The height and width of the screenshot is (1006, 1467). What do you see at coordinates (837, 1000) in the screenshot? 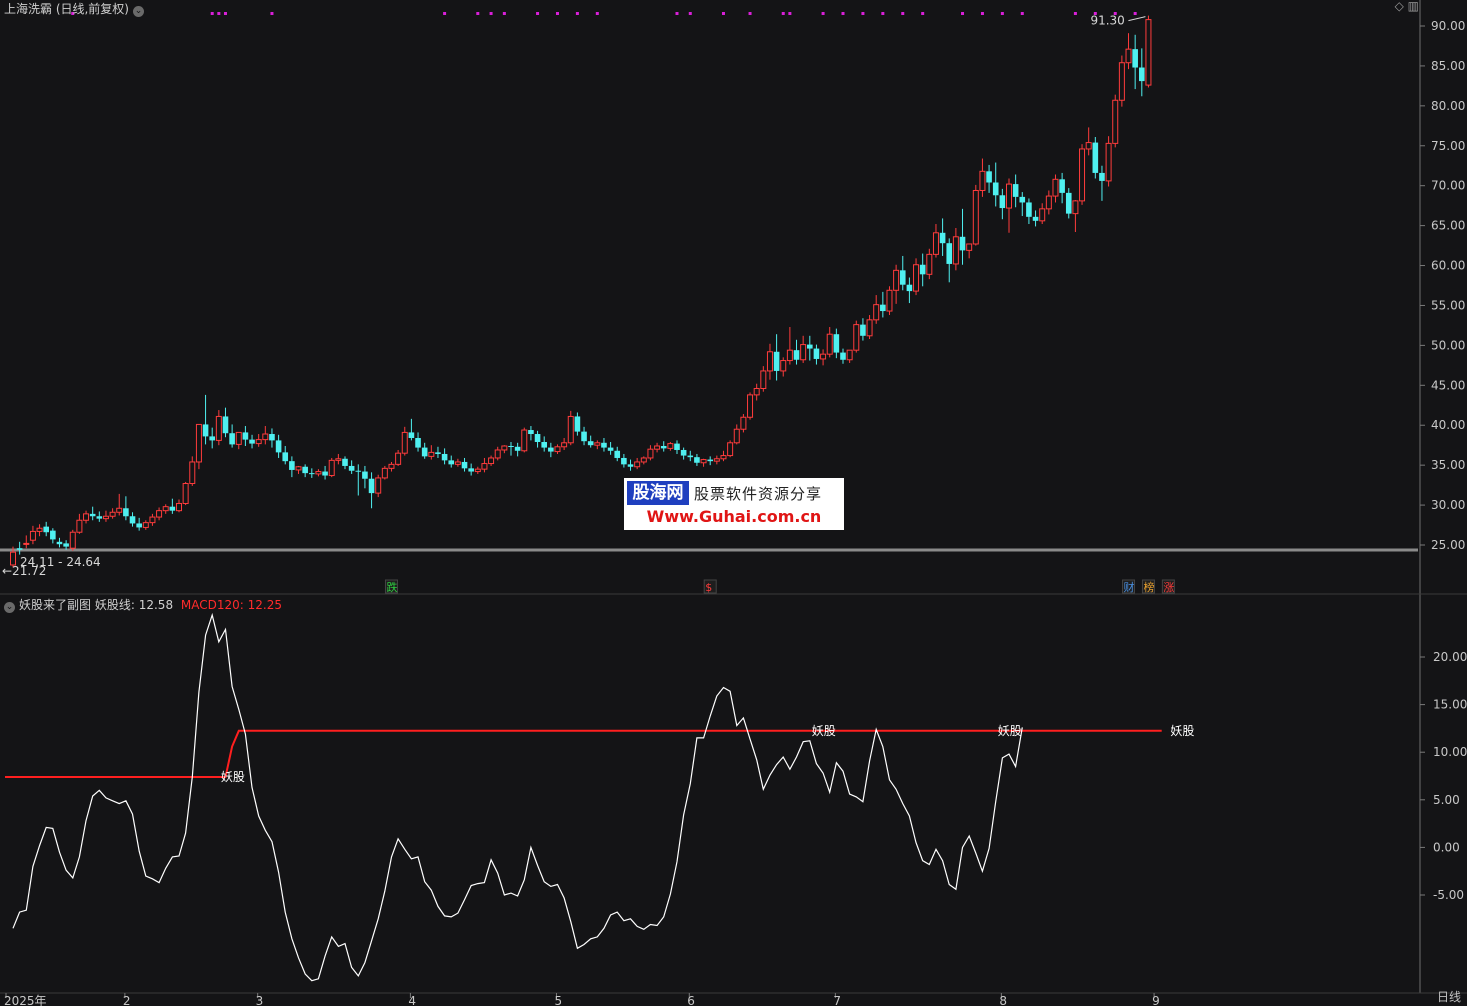
I see `date-label: 7` at bounding box center [837, 1000].